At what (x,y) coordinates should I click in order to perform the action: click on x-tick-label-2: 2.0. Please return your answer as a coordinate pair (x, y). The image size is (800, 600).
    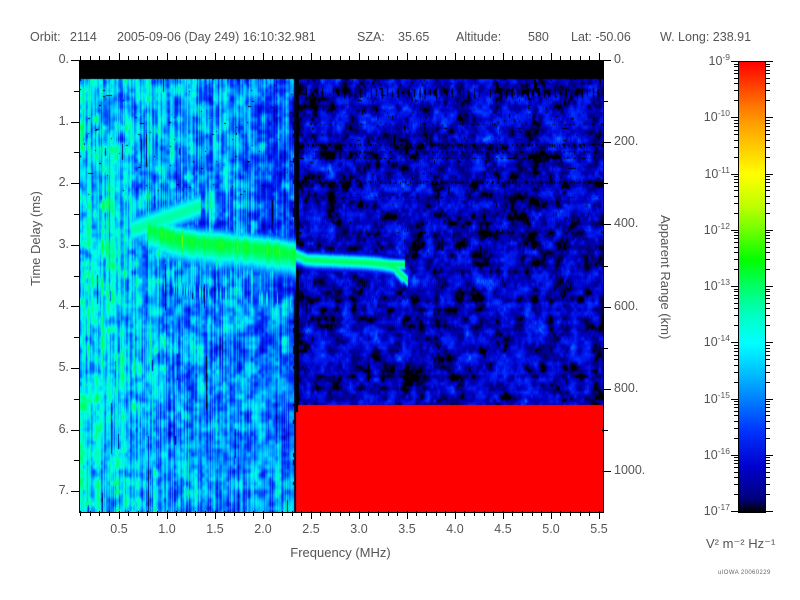
    Looking at the image, I should click on (263, 529).